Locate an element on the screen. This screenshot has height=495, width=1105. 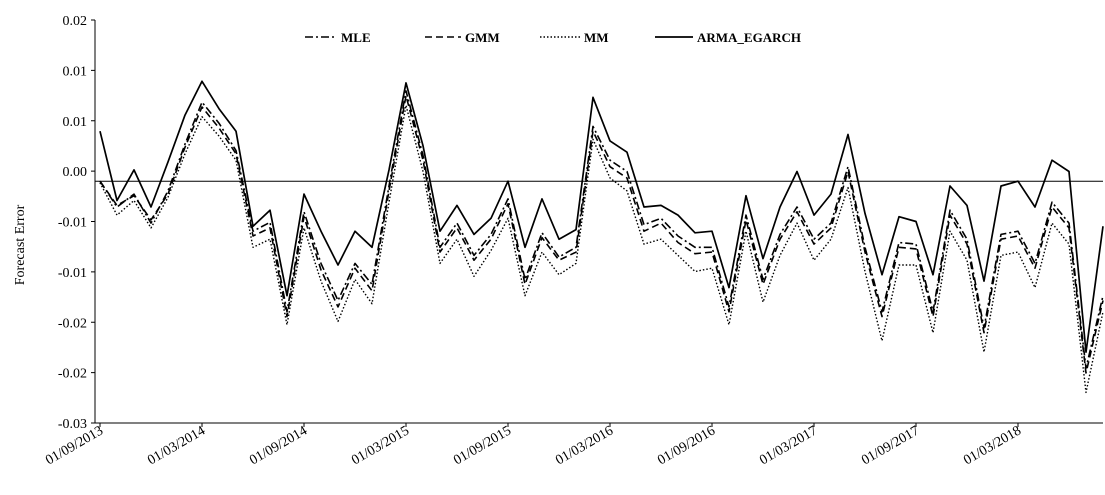
y-tick-label: 0.02 is located at coordinates (75, 21).